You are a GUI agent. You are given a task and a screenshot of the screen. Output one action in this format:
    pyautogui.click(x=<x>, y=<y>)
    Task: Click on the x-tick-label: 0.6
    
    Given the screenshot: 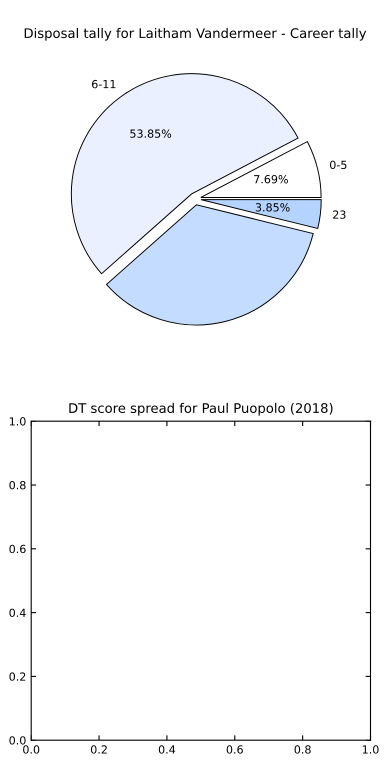 What is the action you would take?
    pyautogui.click(x=234, y=749)
    